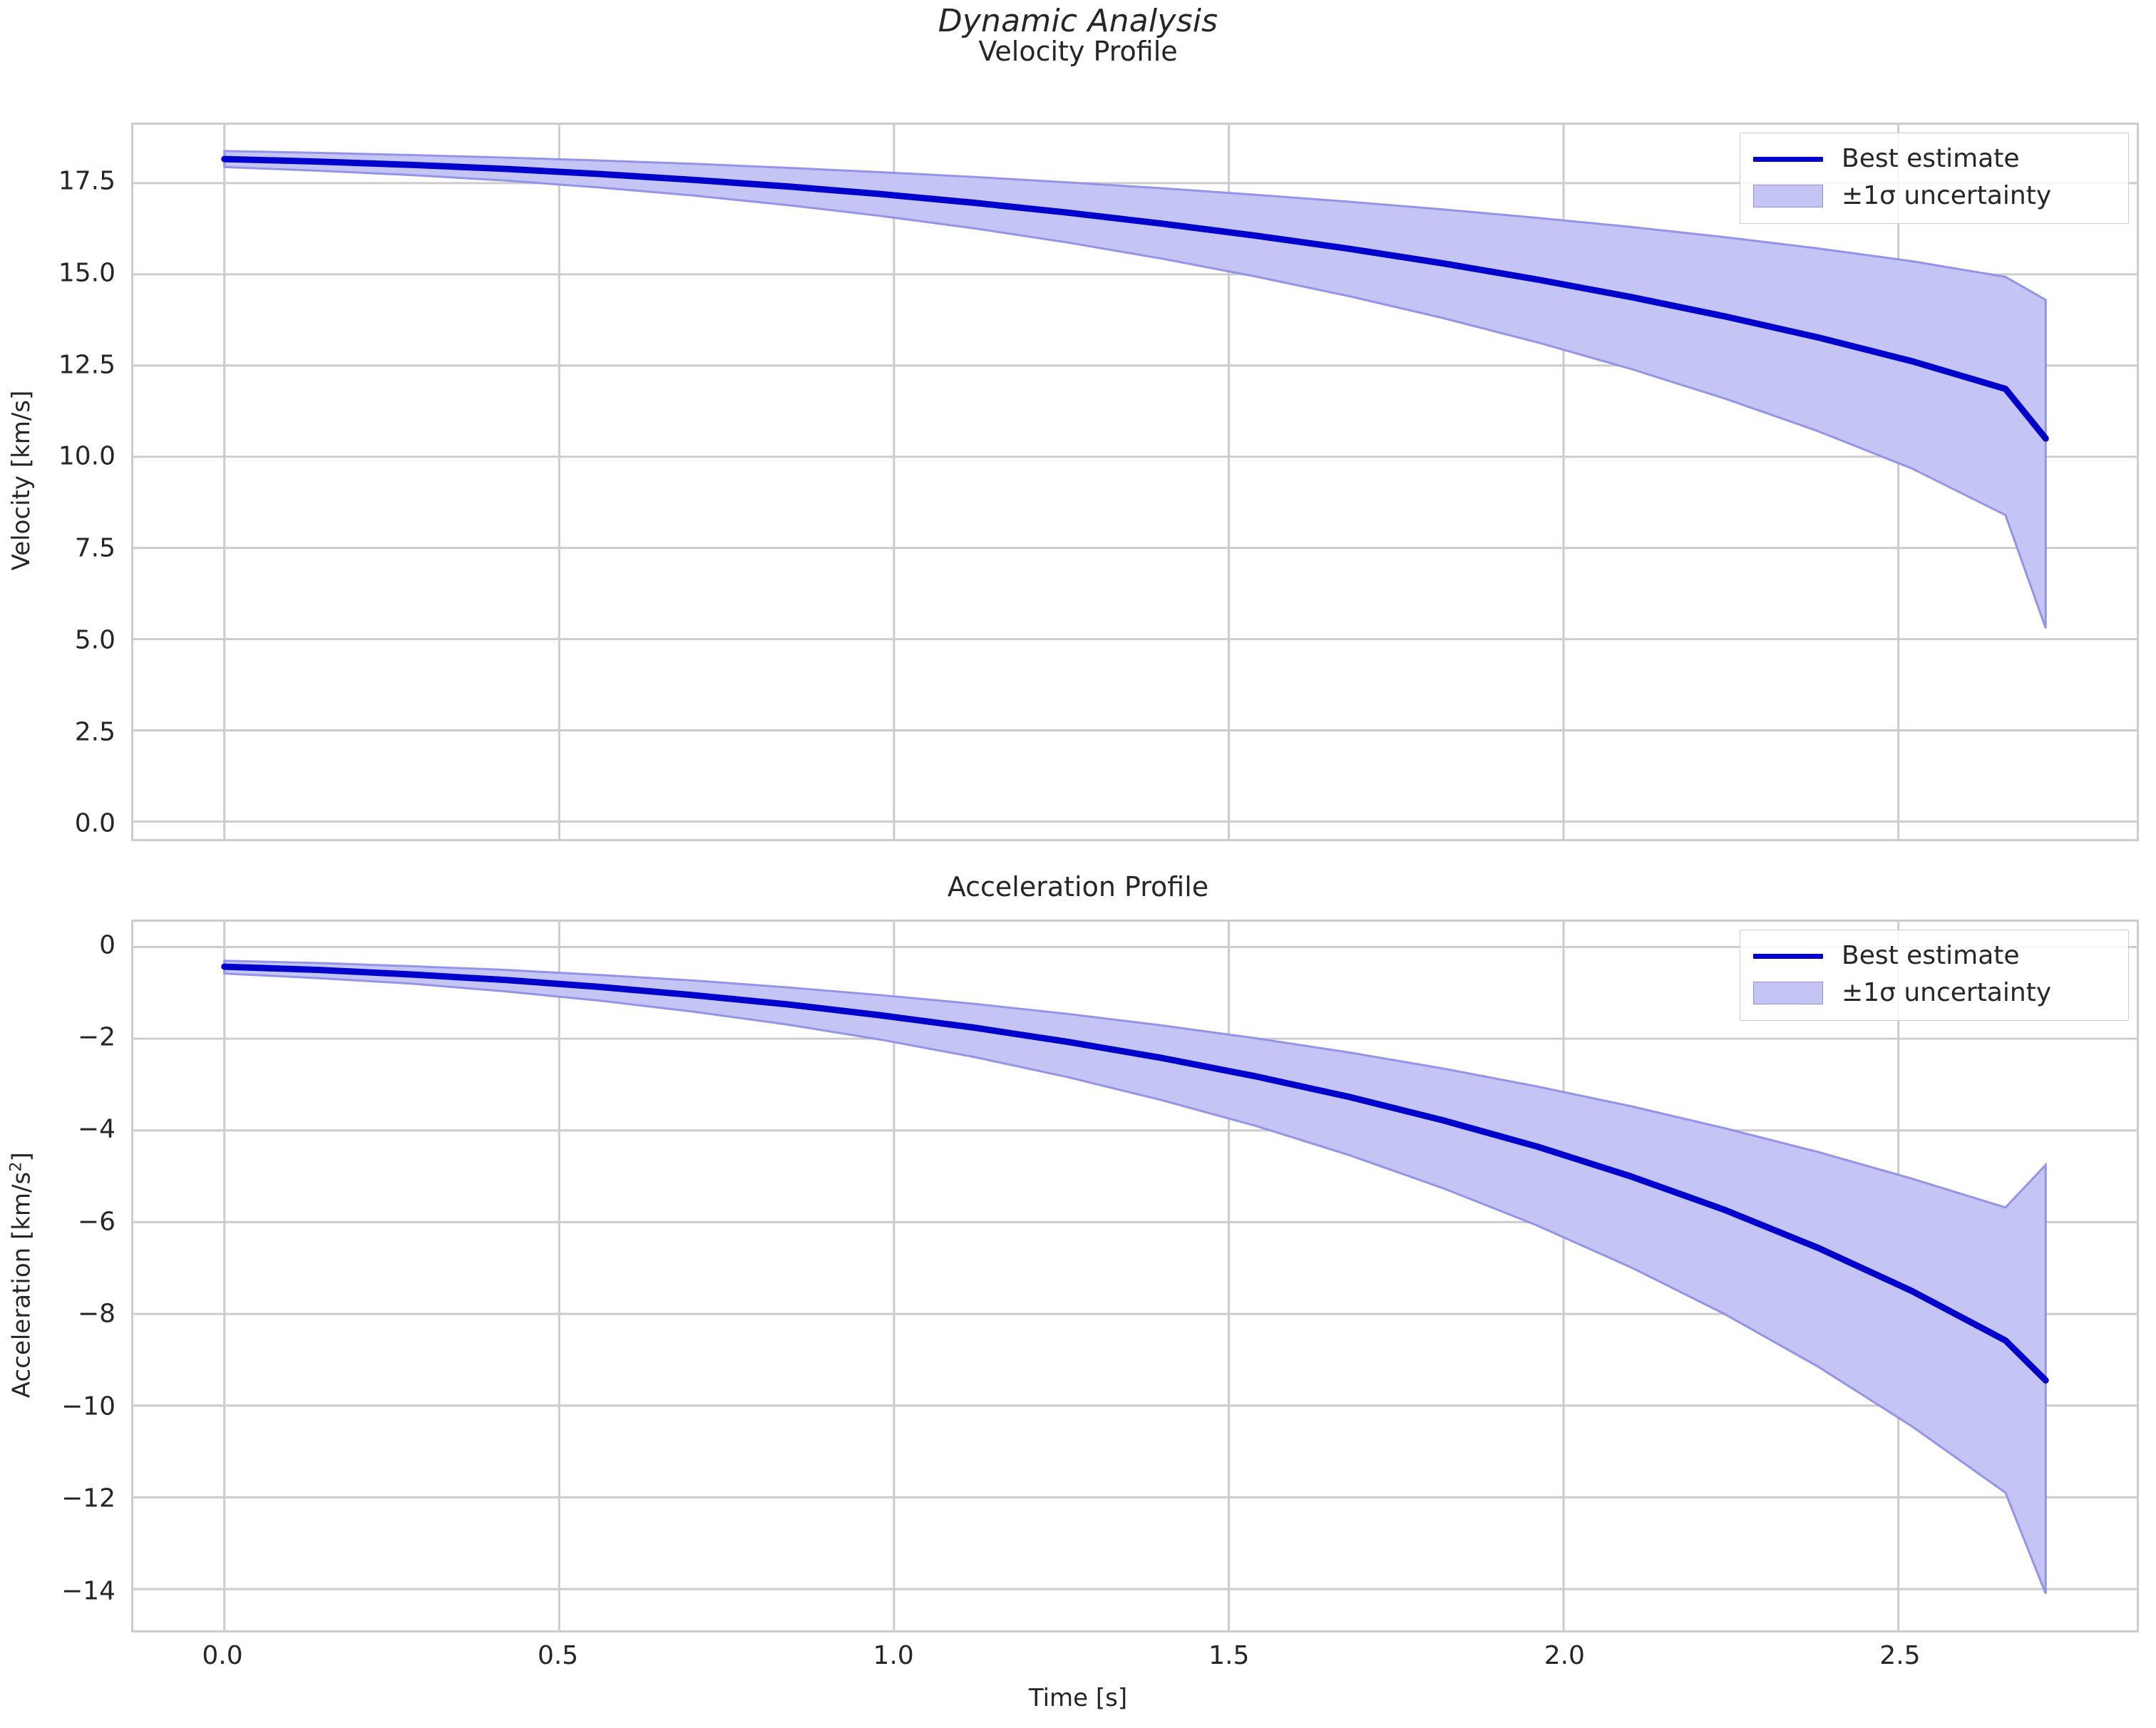  What do you see at coordinates (1078, 886) in the screenshot?
I see `acceleration-panel-title: Acceleration Profile` at bounding box center [1078, 886].